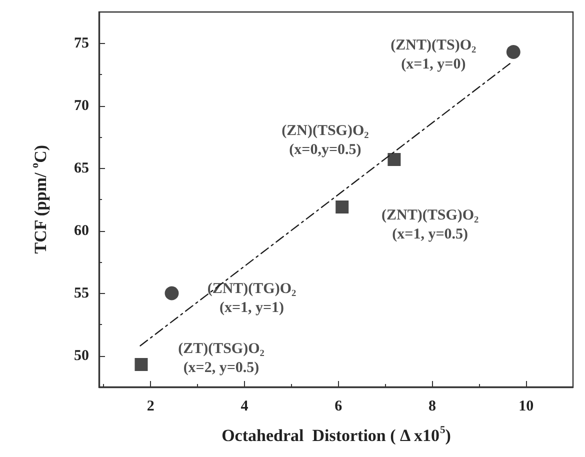 The width and height of the screenshot is (585, 457). Describe the element at coordinates (526, 406) in the screenshot. I see `x-tick-label: 10` at that location.